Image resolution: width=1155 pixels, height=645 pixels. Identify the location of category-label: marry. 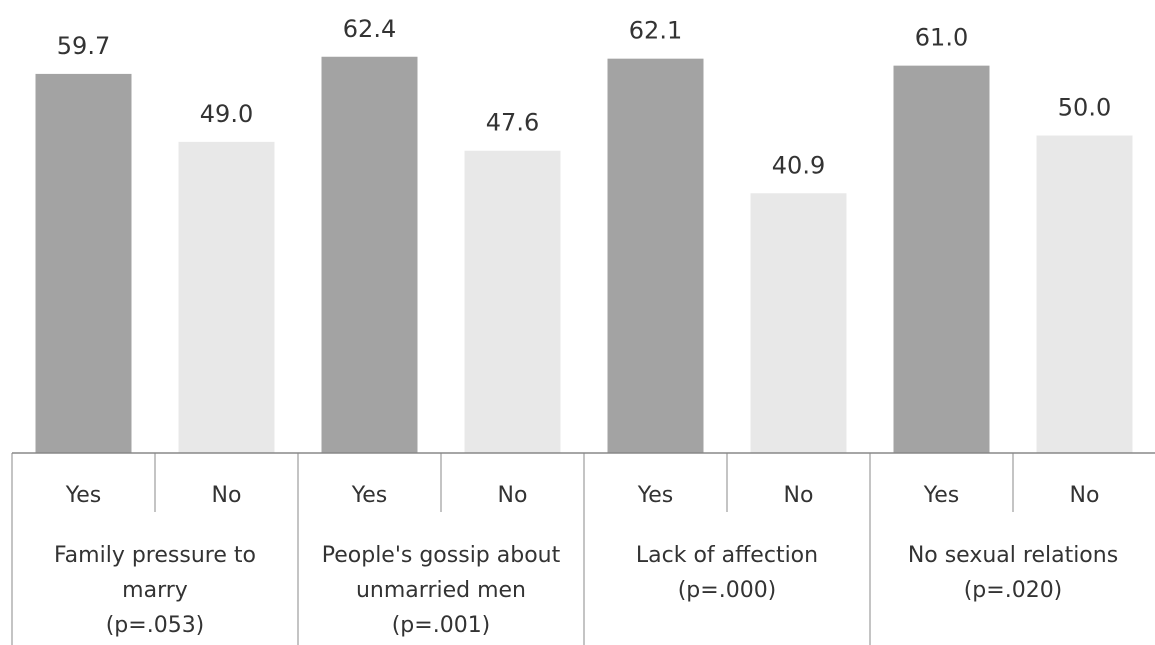
(155, 590).